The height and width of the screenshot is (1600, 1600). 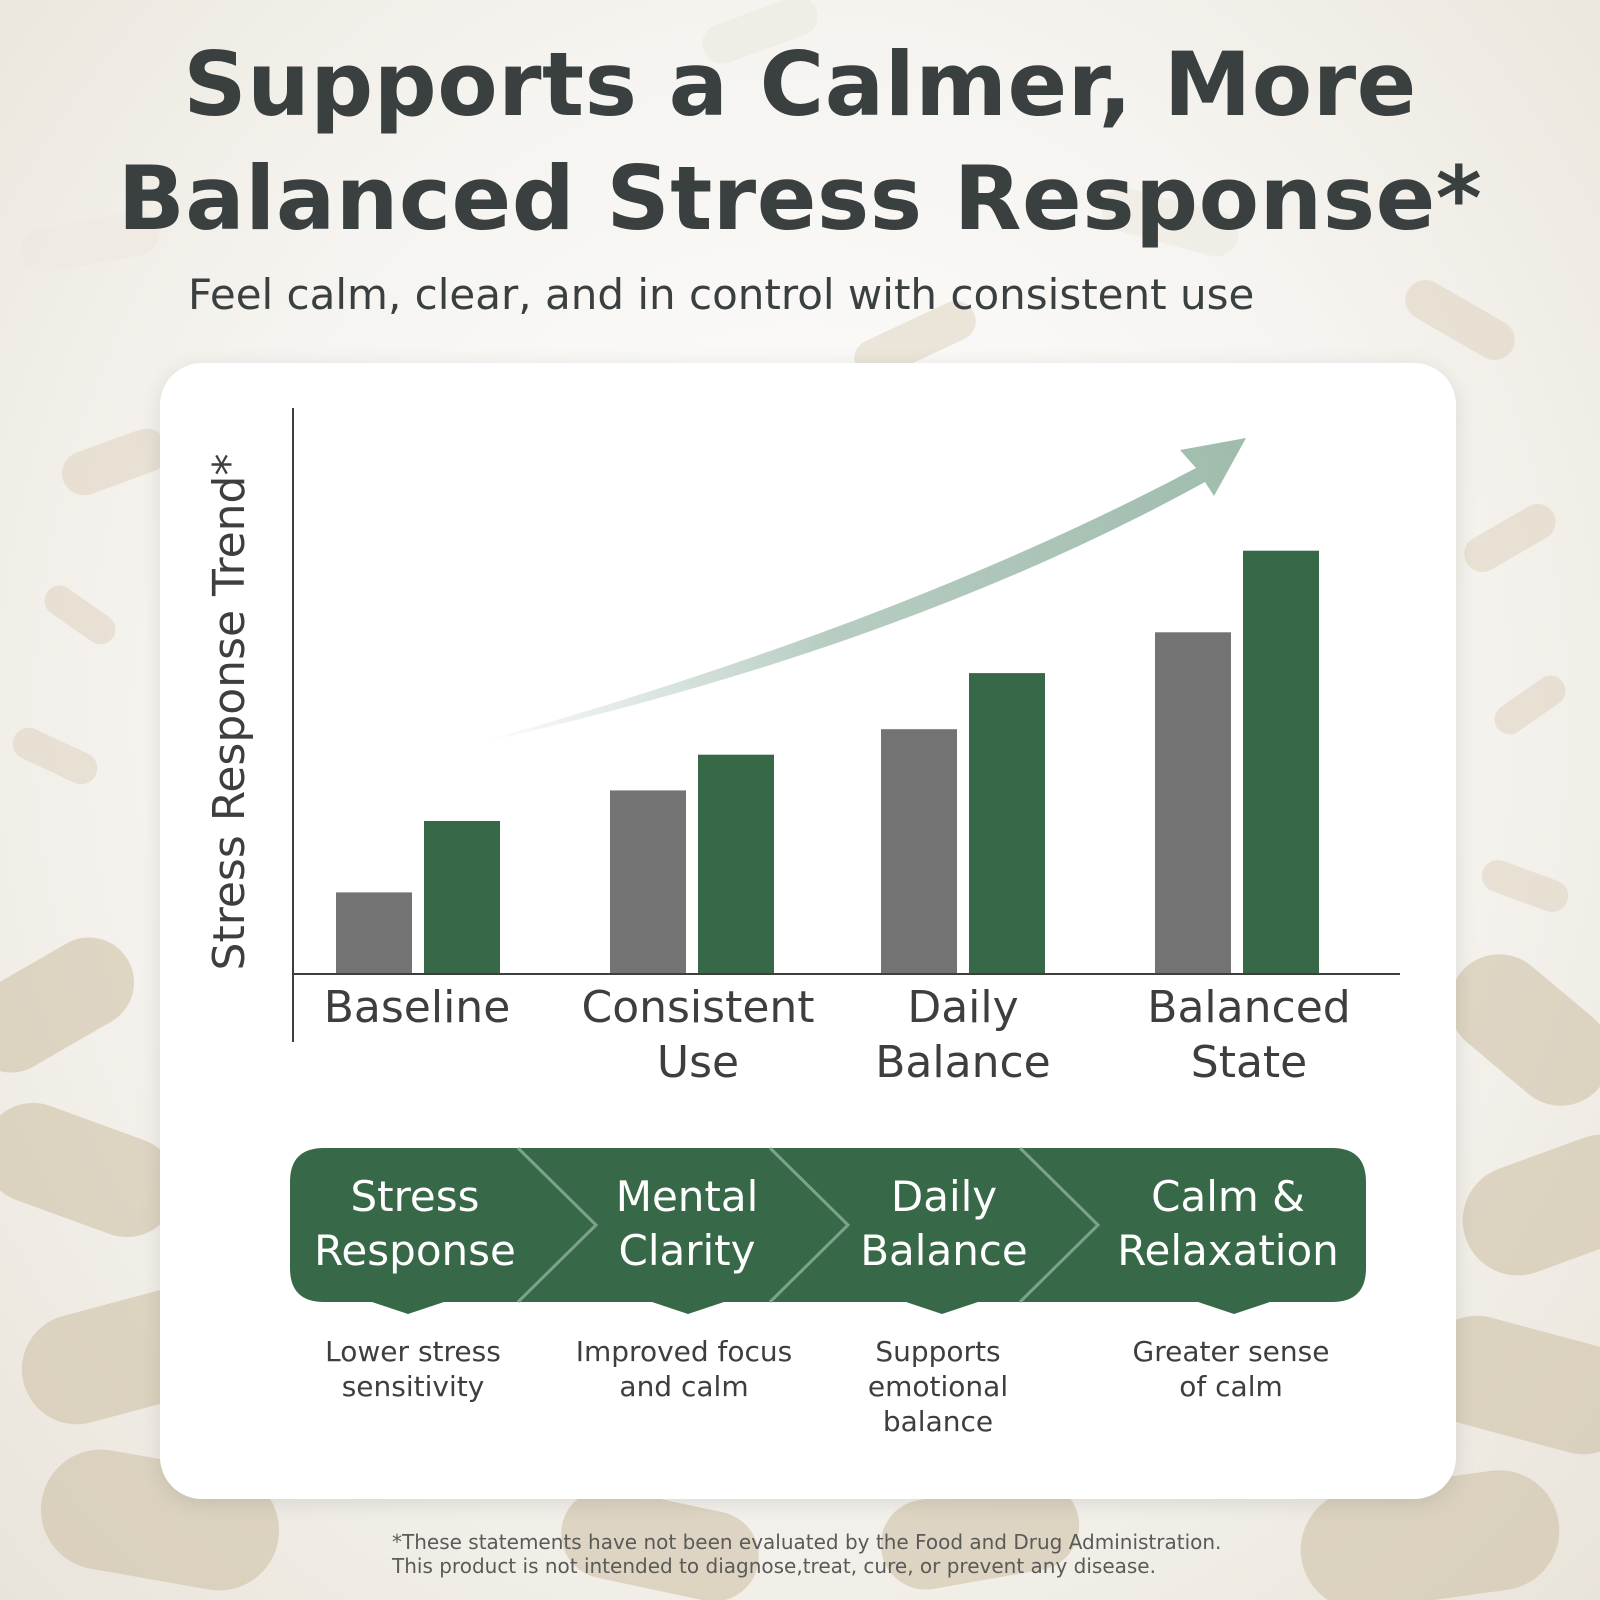 I want to click on step-description-line: of calm, so click(x=1231, y=1386).